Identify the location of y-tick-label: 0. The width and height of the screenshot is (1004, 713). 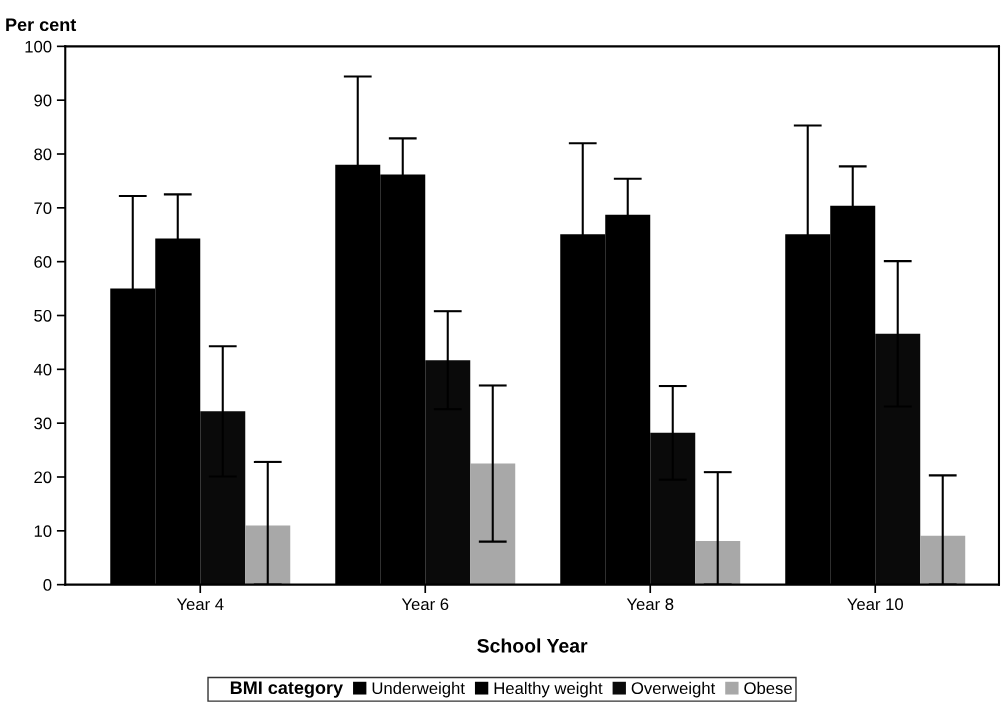
(47, 585).